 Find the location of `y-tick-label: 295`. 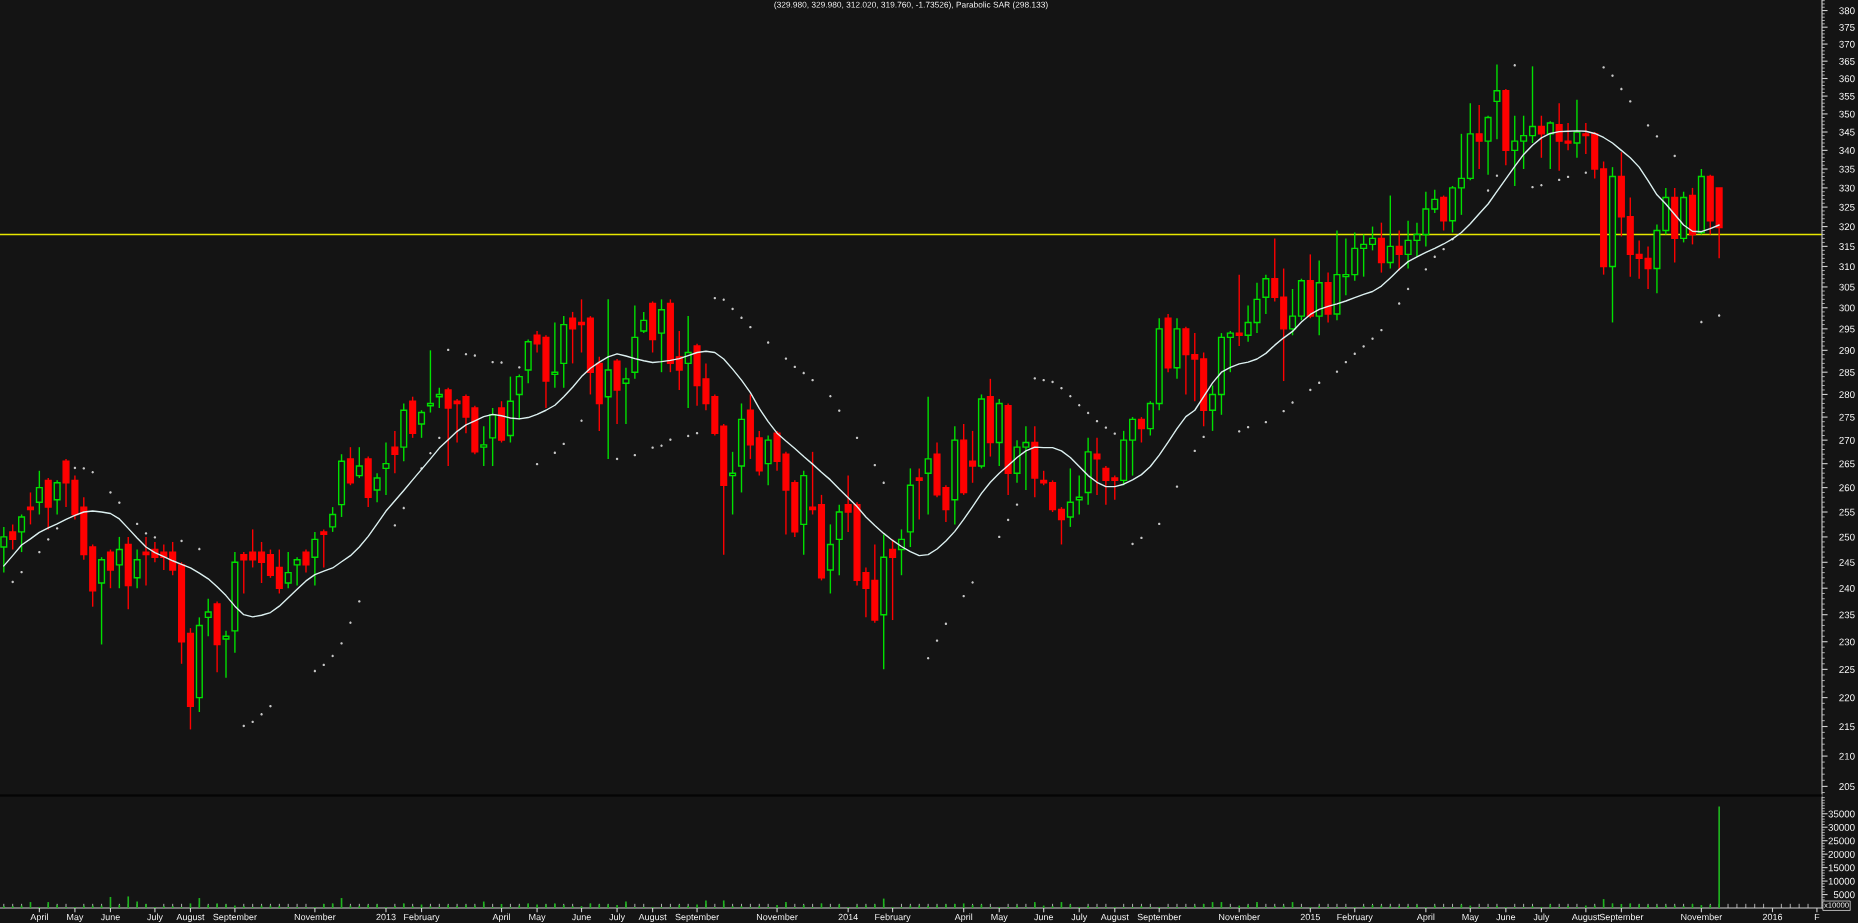

y-tick-label: 295 is located at coordinates (1847, 329).